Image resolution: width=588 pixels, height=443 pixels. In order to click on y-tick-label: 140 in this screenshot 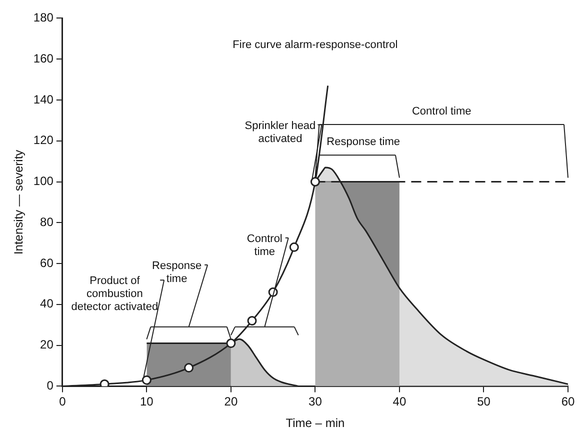, I will do `click(43, 99)`.